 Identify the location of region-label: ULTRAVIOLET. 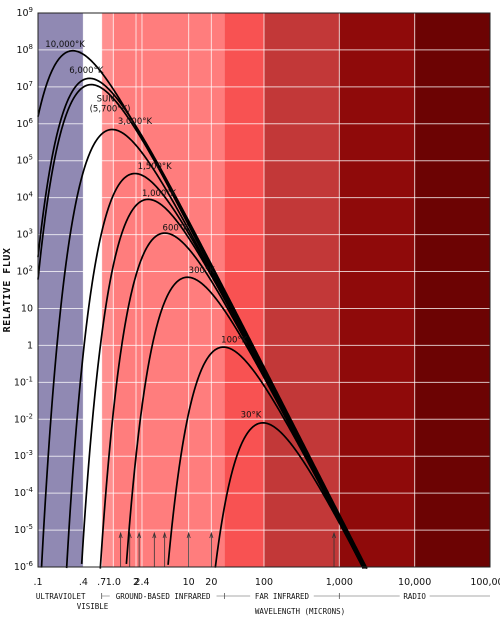
(61, 596).